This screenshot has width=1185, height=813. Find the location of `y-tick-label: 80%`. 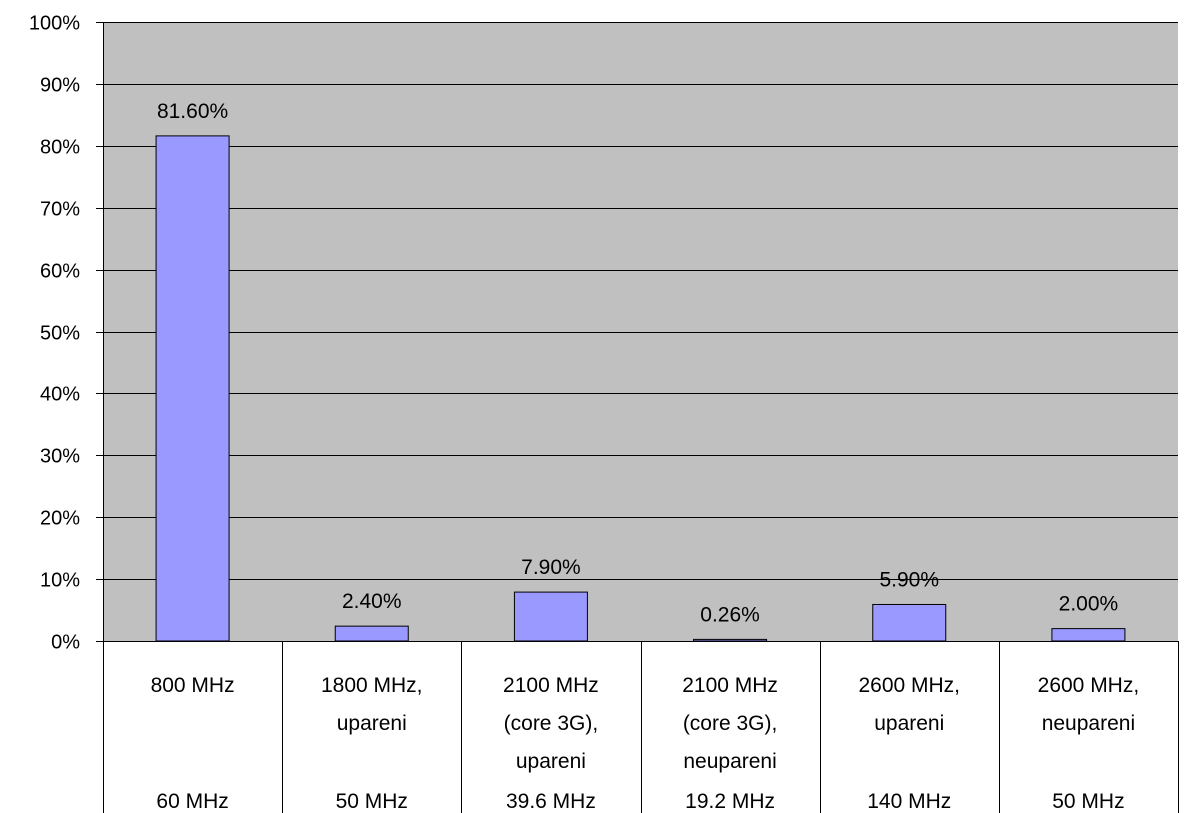

y-tick-label: 80% is located at coordinates (60, 148).